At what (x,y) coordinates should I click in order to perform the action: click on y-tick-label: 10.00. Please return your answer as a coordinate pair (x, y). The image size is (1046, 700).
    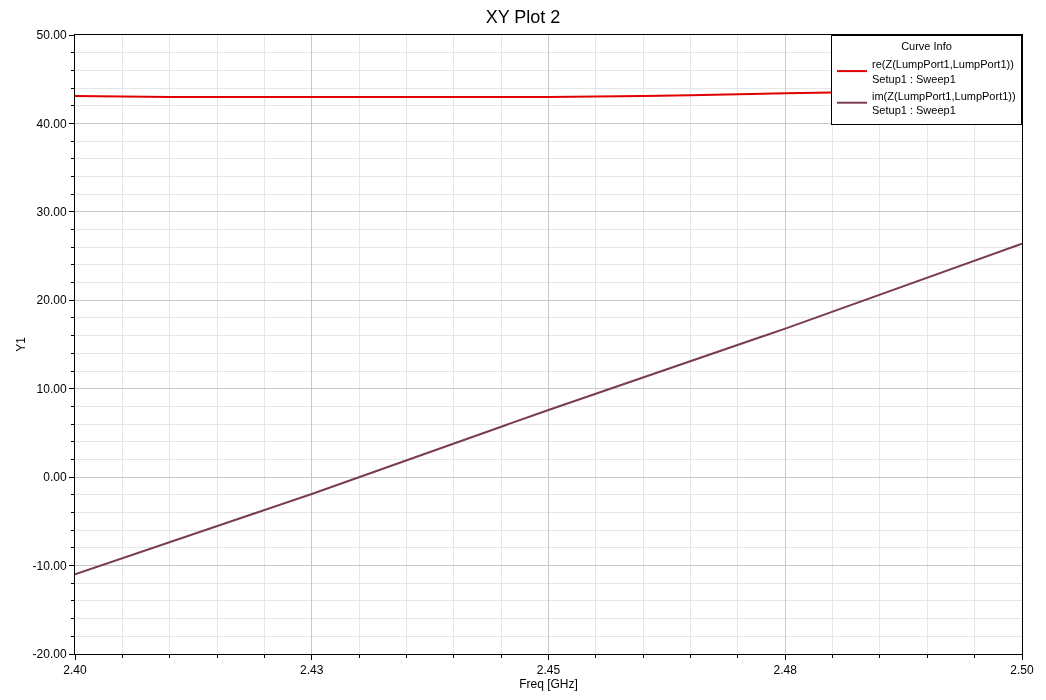
    Looking at the image, I should click on (51, 388).